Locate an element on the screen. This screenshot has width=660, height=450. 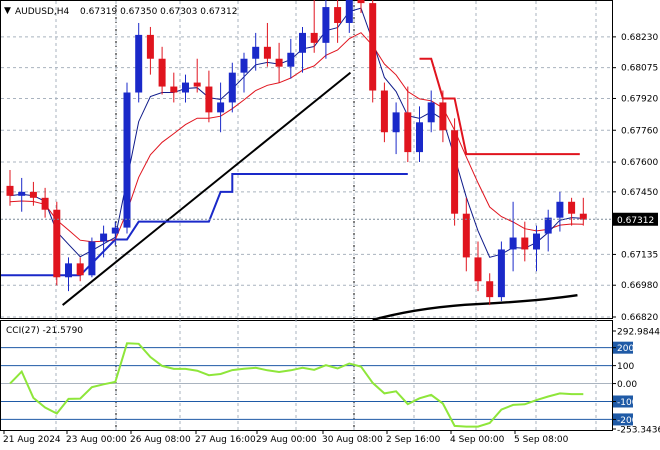
current-price-label: 0.67312 is located at coordinates (635, 221).